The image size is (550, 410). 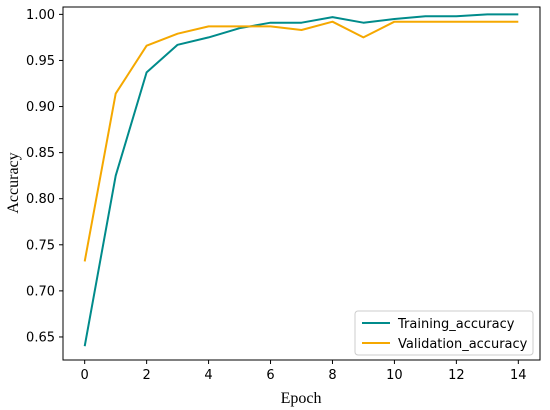 What do you see at coordinates (270, 375) in the screenshot?
I see `x-tick-label: 6` at bounding box center [270, 375].